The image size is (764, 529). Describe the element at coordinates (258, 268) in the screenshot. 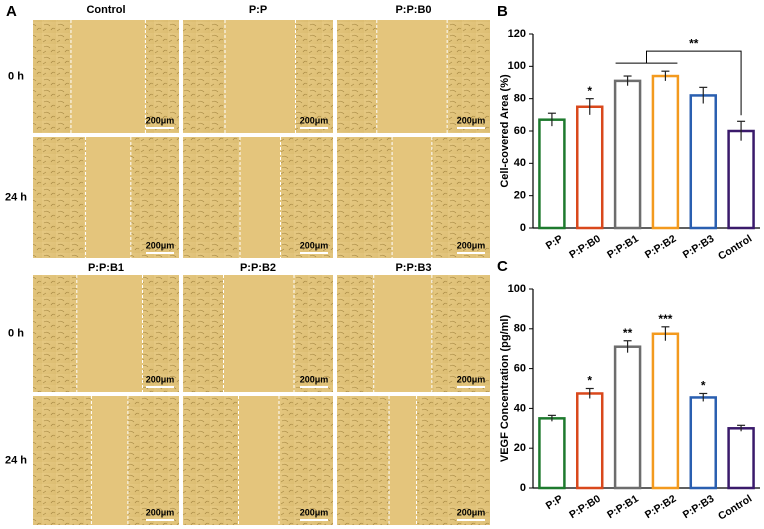

I see `column-header: P:P:B2` at that location.